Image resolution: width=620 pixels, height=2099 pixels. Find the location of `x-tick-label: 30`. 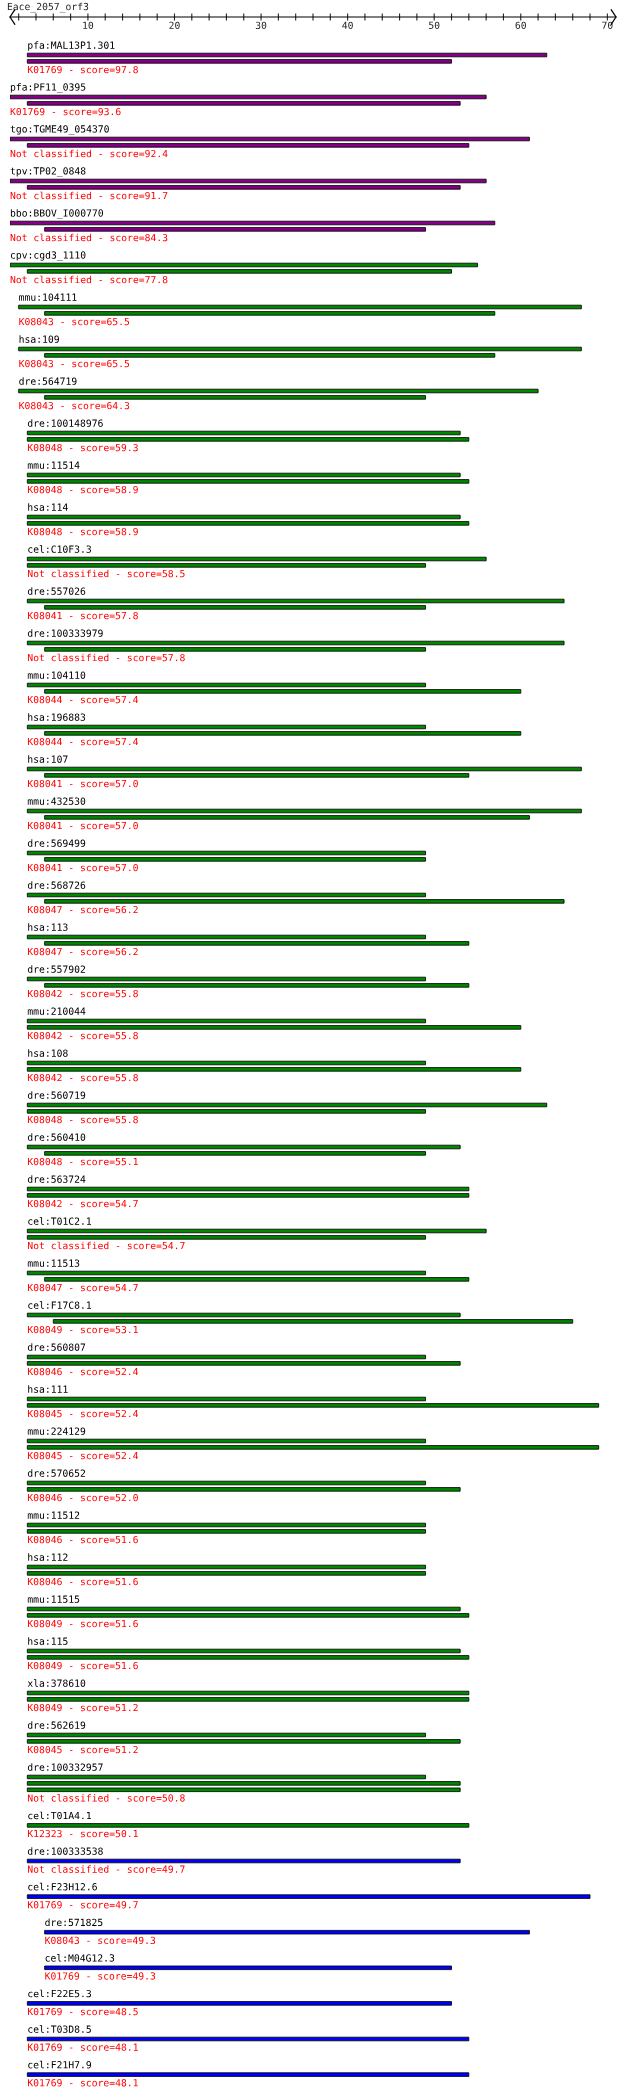

x-tick-label: 30 is located at coordinates (261, 25).